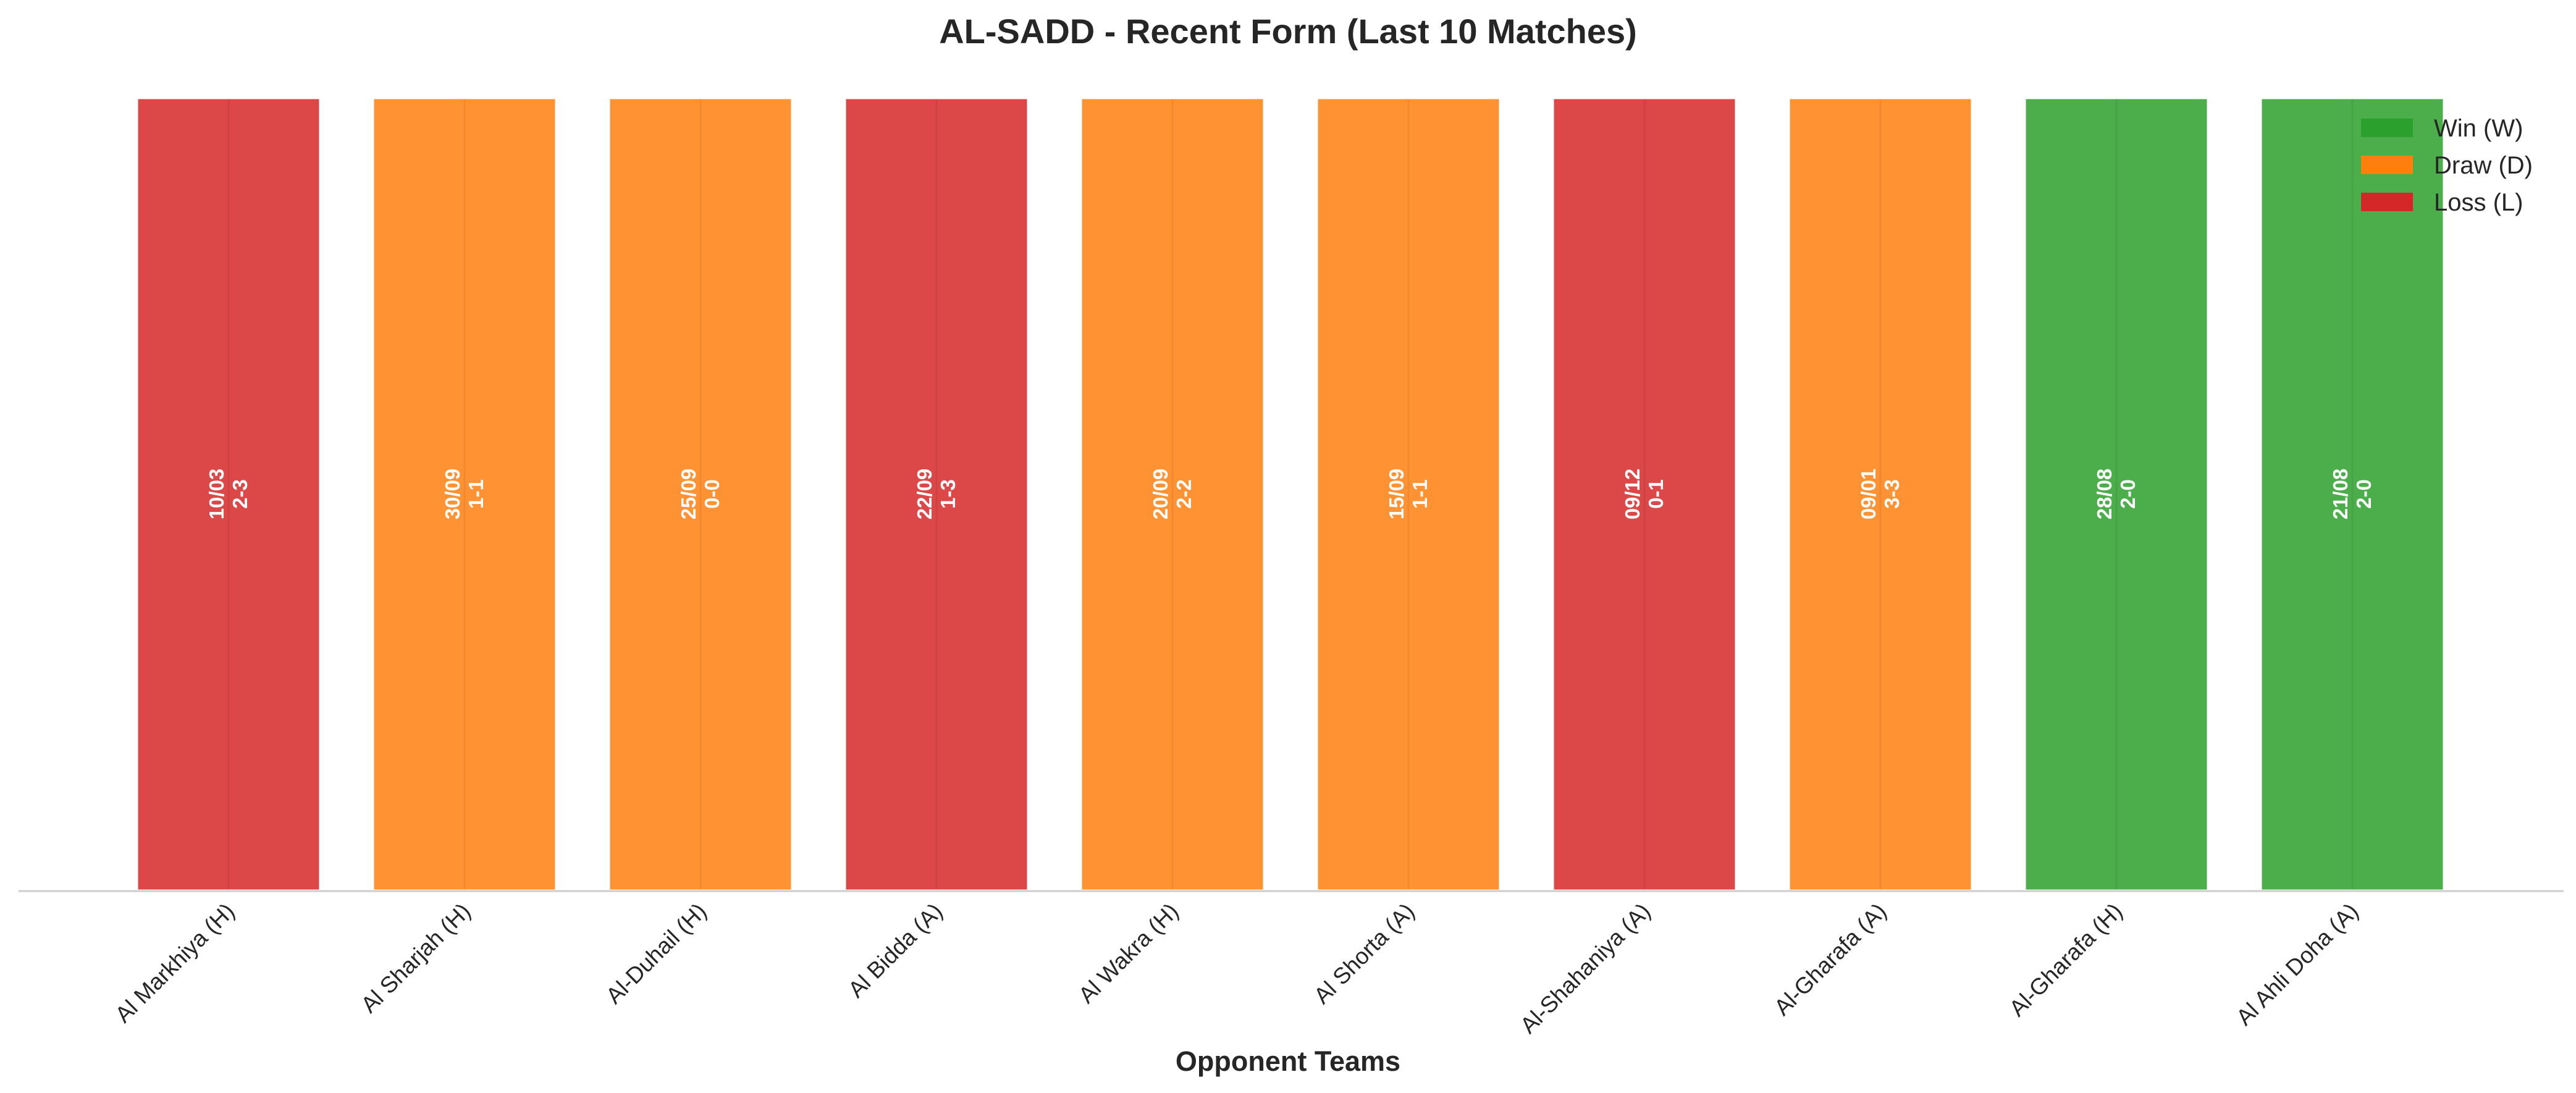 The width and height of the screenshot is (2576, 1093). What do you see at coordinates (2066, 959) in the screenshot?
I see `x-tick-label: Al-Gharafa (H)` at bounding box center [2066, 959].